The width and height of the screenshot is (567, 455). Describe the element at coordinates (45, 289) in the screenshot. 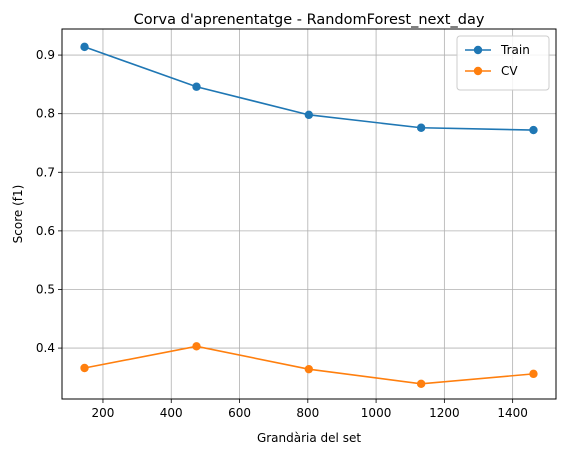

I see `y-tick-label: 0.5` at that location.